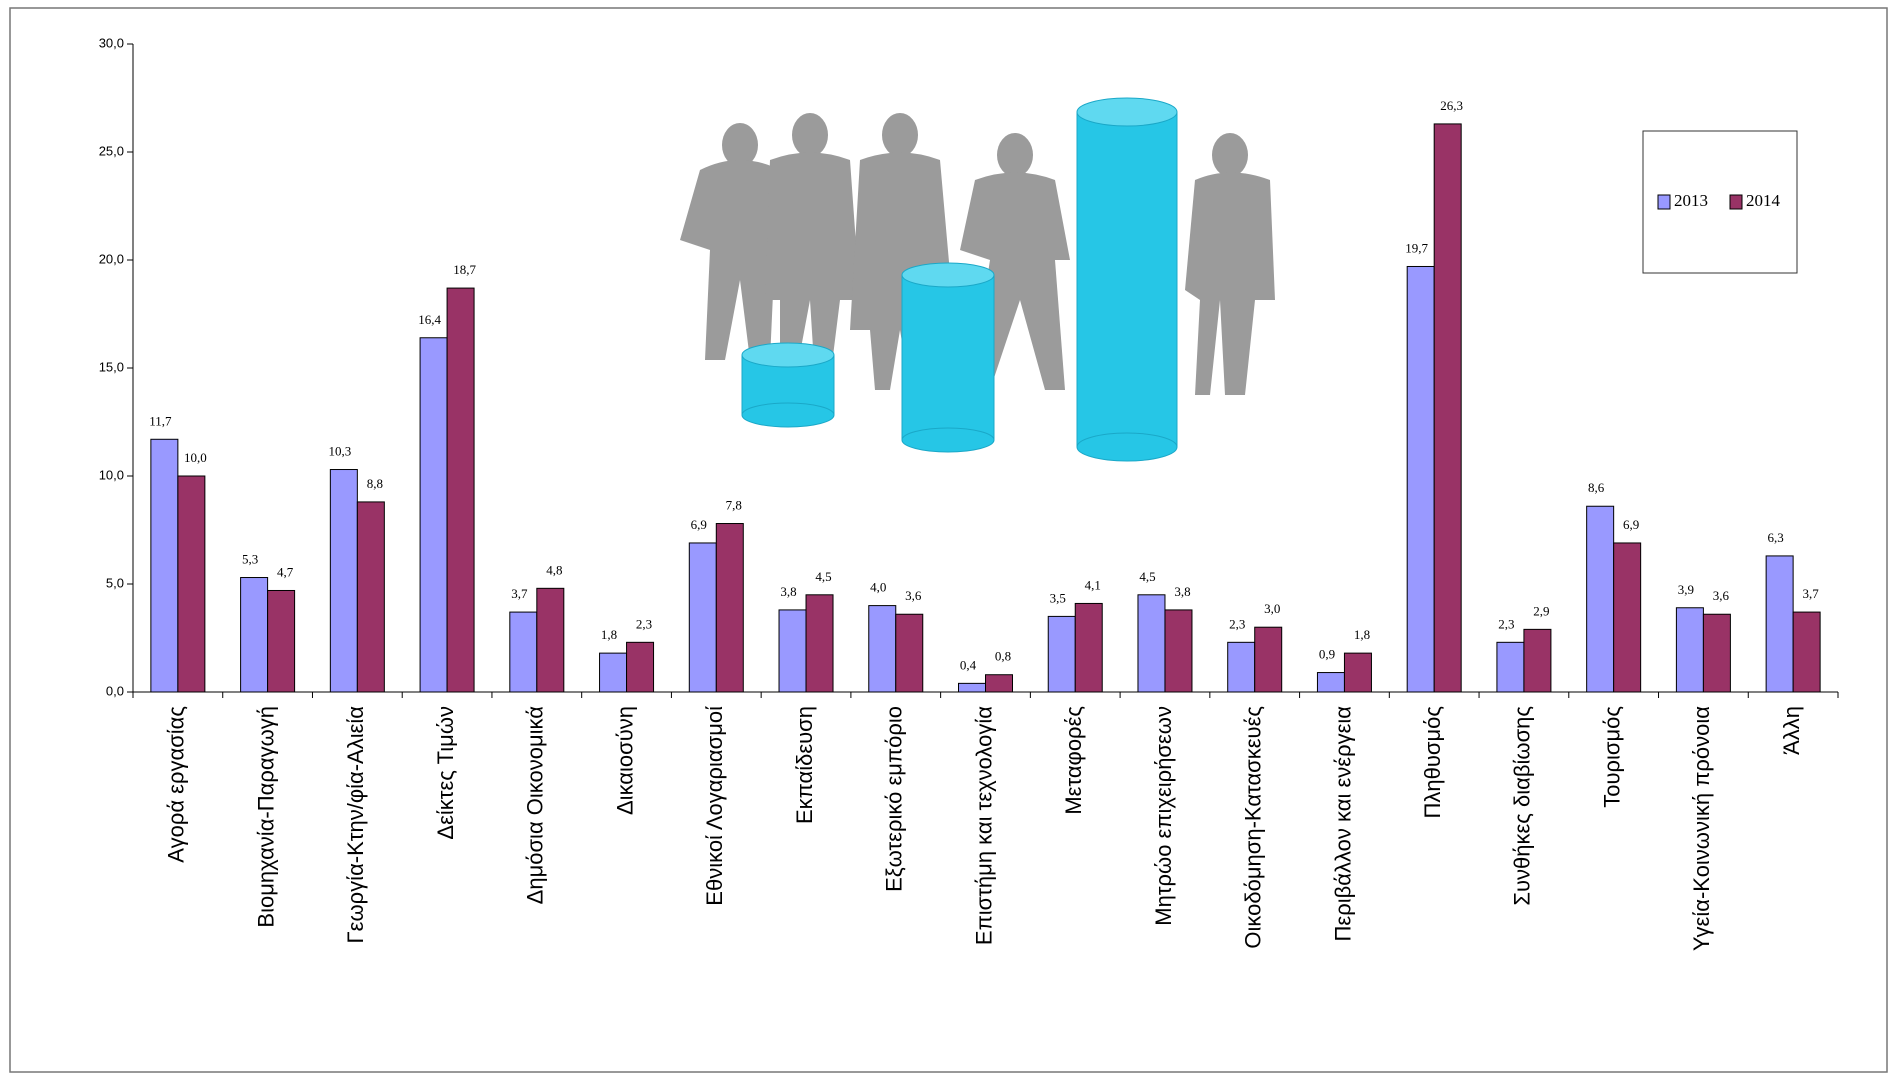 The image size is (1897, 1076). Describe the element at coordinates (1253, 827) in the screenshot. I see `x-tick-label: Οικοδόμηση-Κατασκευές` at that location.